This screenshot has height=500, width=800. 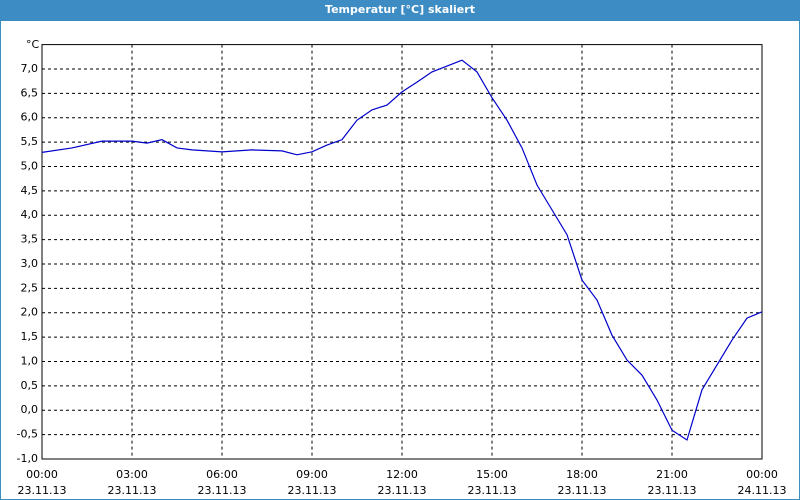 I want to click on y-tick-label: 5,5, so click(x=30, y=141).